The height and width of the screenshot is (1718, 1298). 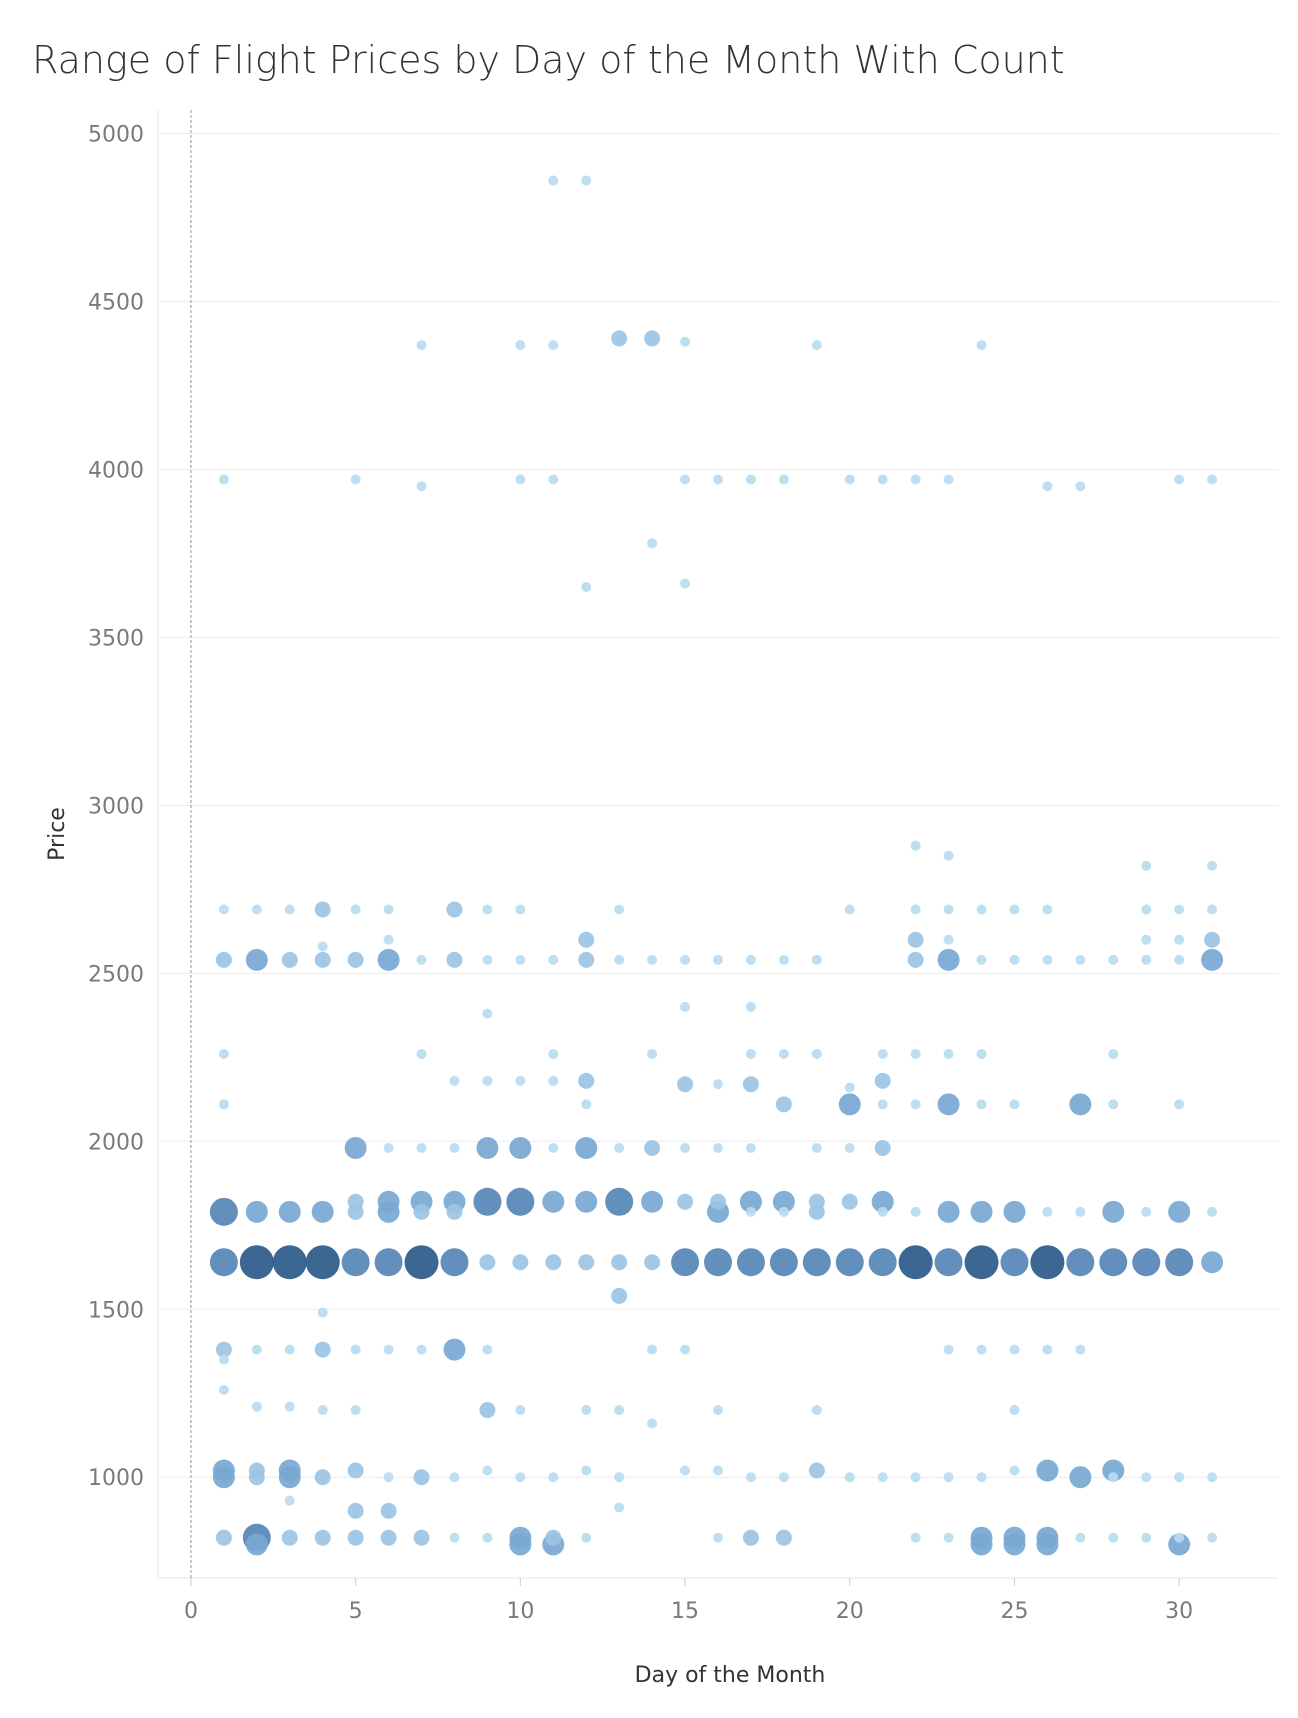 What do you see at coordinates (1179, 1611) in the screenshot?
I see `x-tick-label: 30` at bounding box center [1179, 1611].